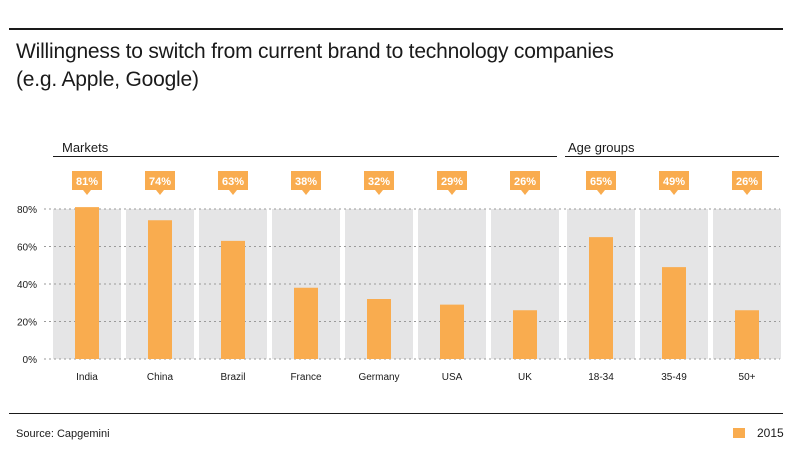 Image resolution: width=800 pixels, height=456 pixels. What do you see at coordinates (452, 331) in the screenshot?
I see `bar-usa` at bounding box center [452, 331].